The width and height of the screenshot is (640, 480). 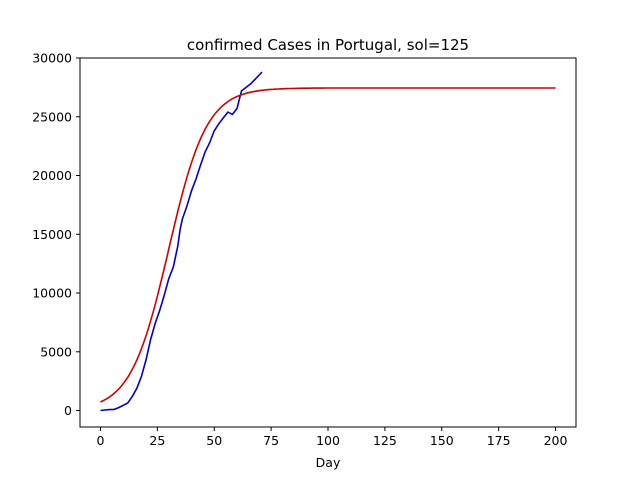 What do you see at coordinates (52, 234) in the screenshot?
I see `y-tick-label: 15000` at bounding box center [52, 234].